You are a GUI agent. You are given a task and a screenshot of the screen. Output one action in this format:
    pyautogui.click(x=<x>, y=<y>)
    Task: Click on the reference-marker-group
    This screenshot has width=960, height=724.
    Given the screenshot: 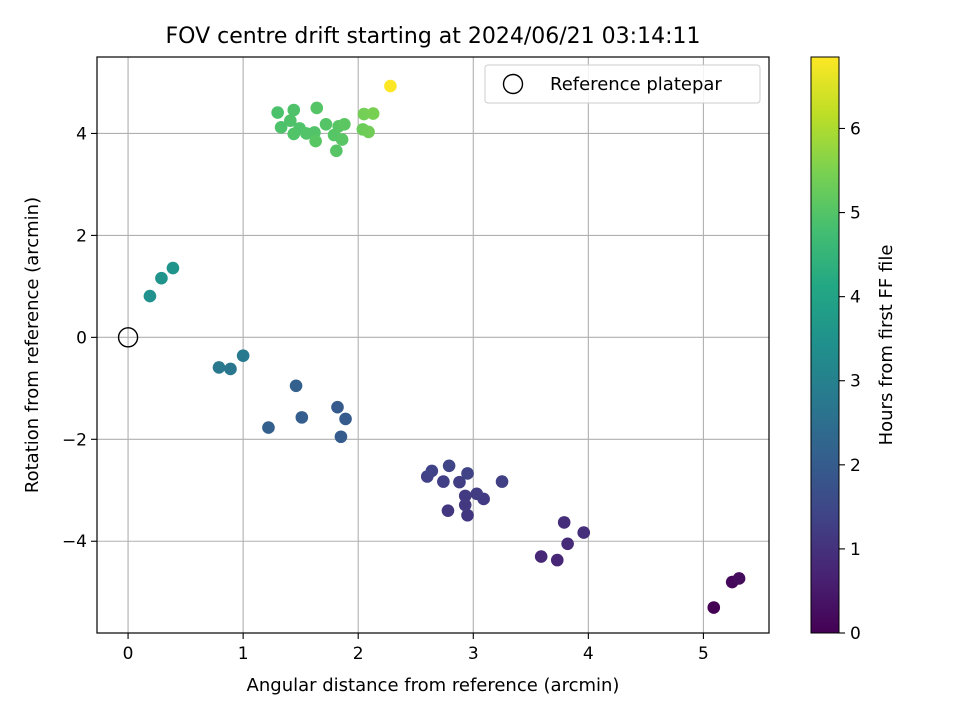 What is the action you would take?
    pyautogui.click(x=128, y=337)
    